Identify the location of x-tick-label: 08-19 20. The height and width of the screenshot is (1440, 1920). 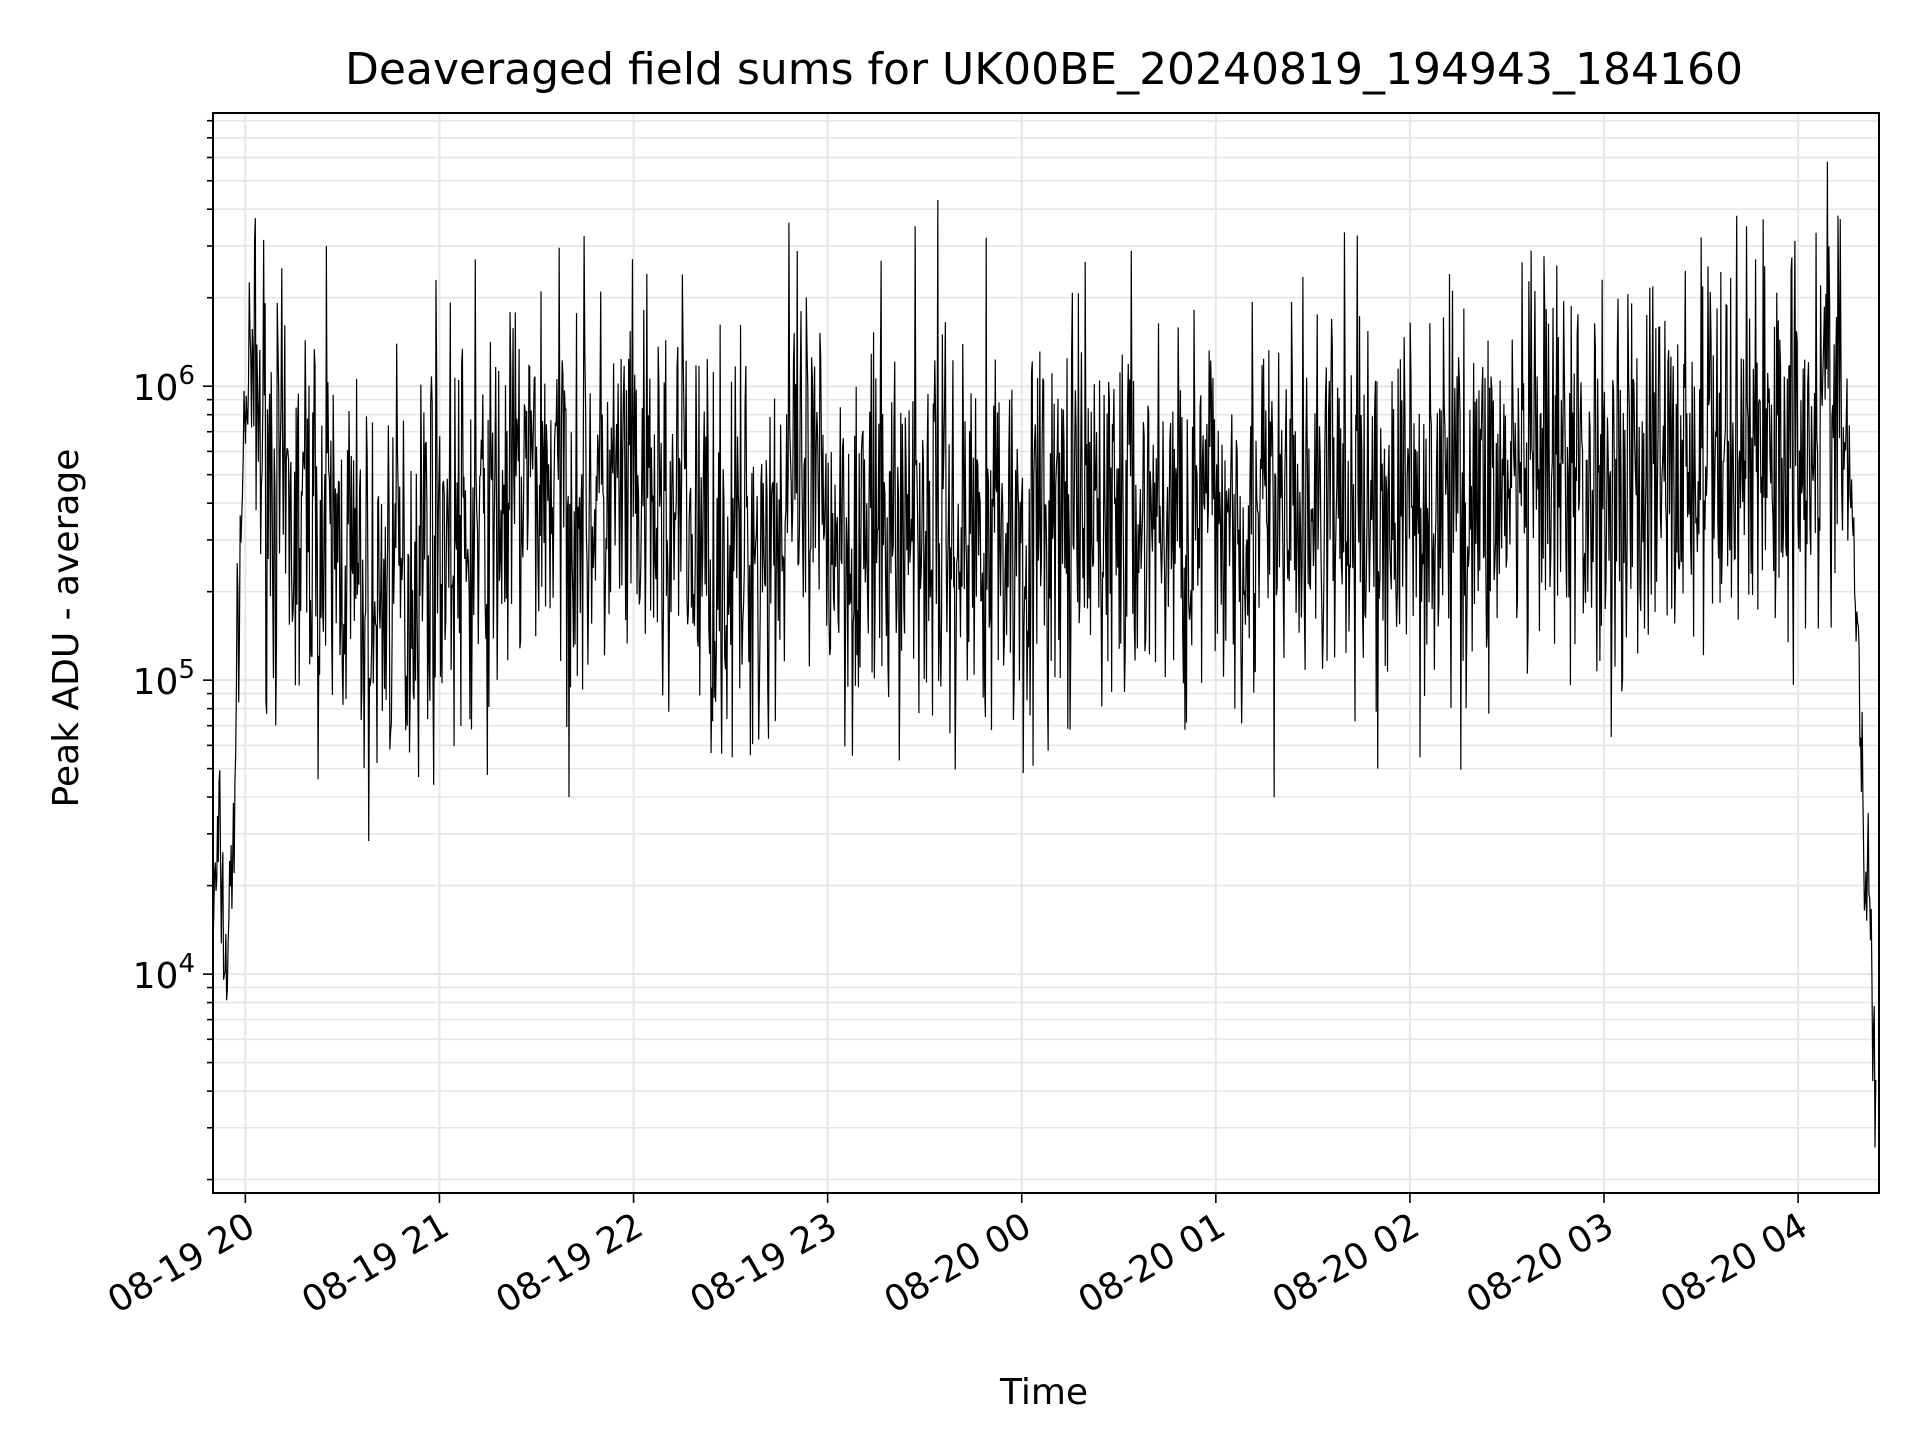
(181, 1263).